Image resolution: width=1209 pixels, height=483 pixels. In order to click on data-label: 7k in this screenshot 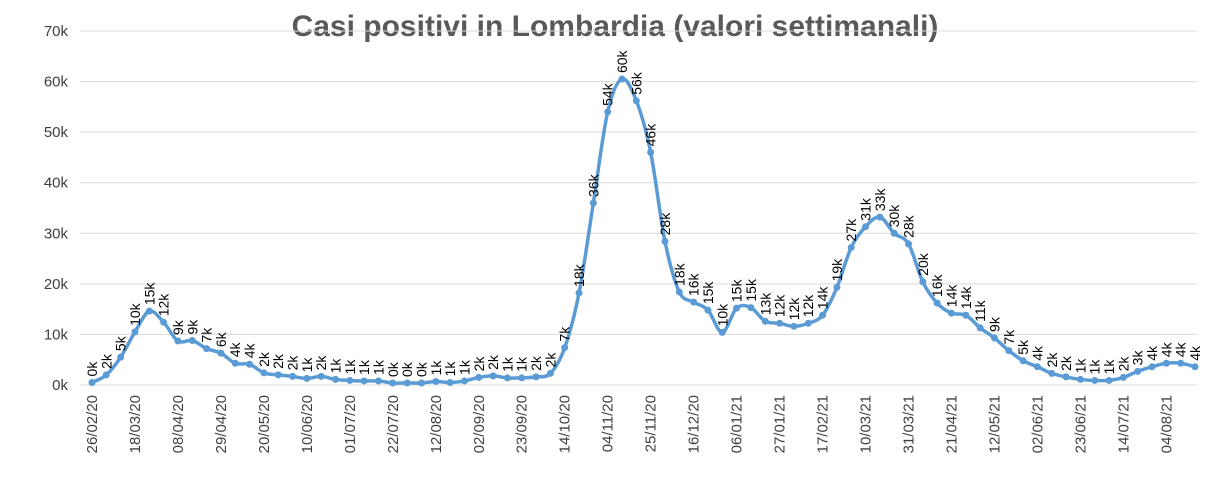, I will do `click(565, 334)`.